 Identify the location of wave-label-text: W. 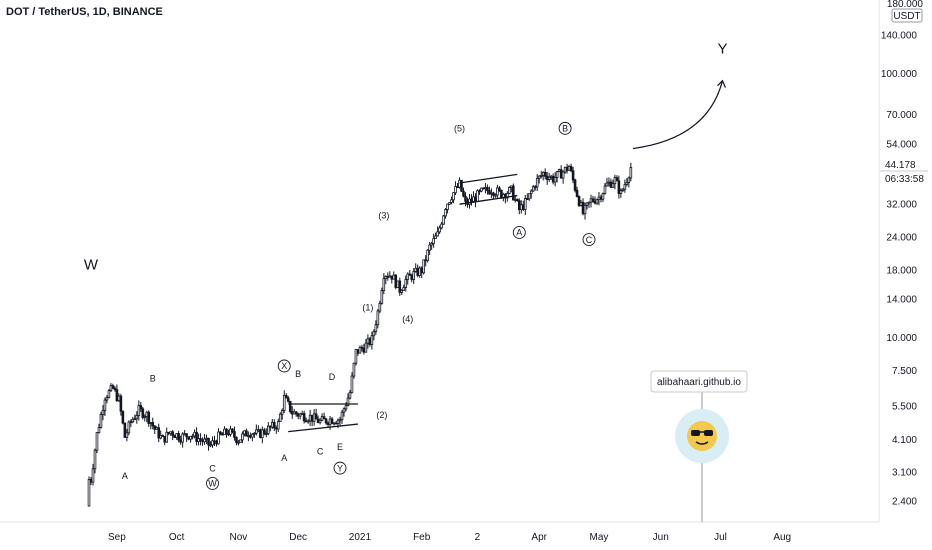
(212, 484).